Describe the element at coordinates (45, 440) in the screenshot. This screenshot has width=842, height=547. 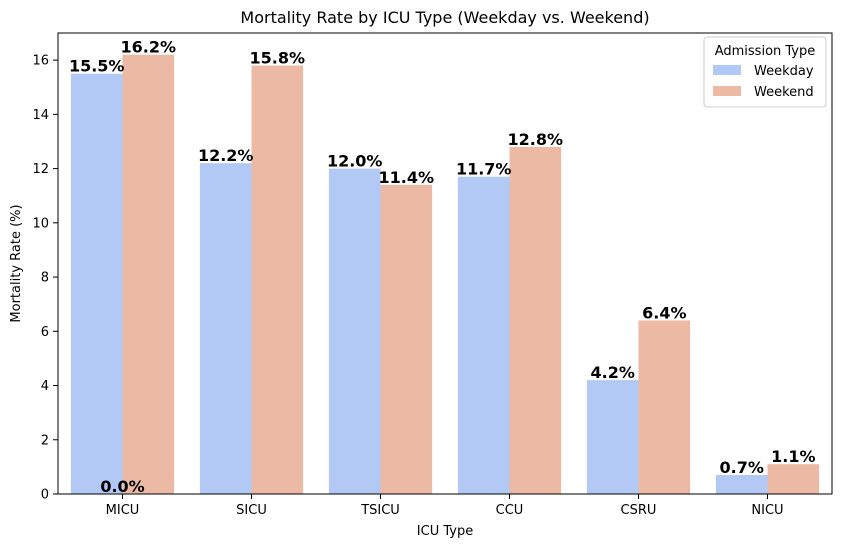
I see `y-tick-label: 2` at that location.